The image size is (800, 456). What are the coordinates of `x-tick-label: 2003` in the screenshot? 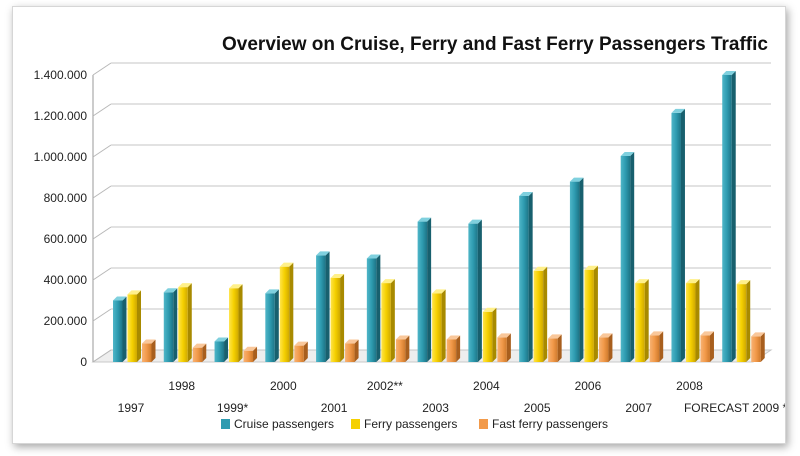 It's located at (435, 408).